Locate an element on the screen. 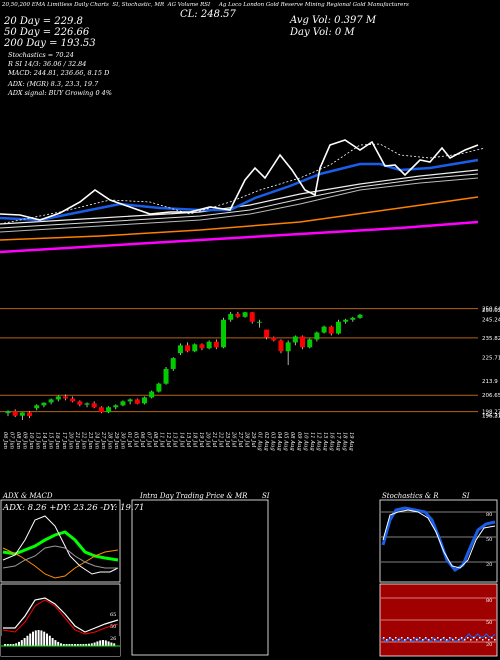 This screenshot has height=660, width=500. intraday-panel is located at coordinates (200, 577).